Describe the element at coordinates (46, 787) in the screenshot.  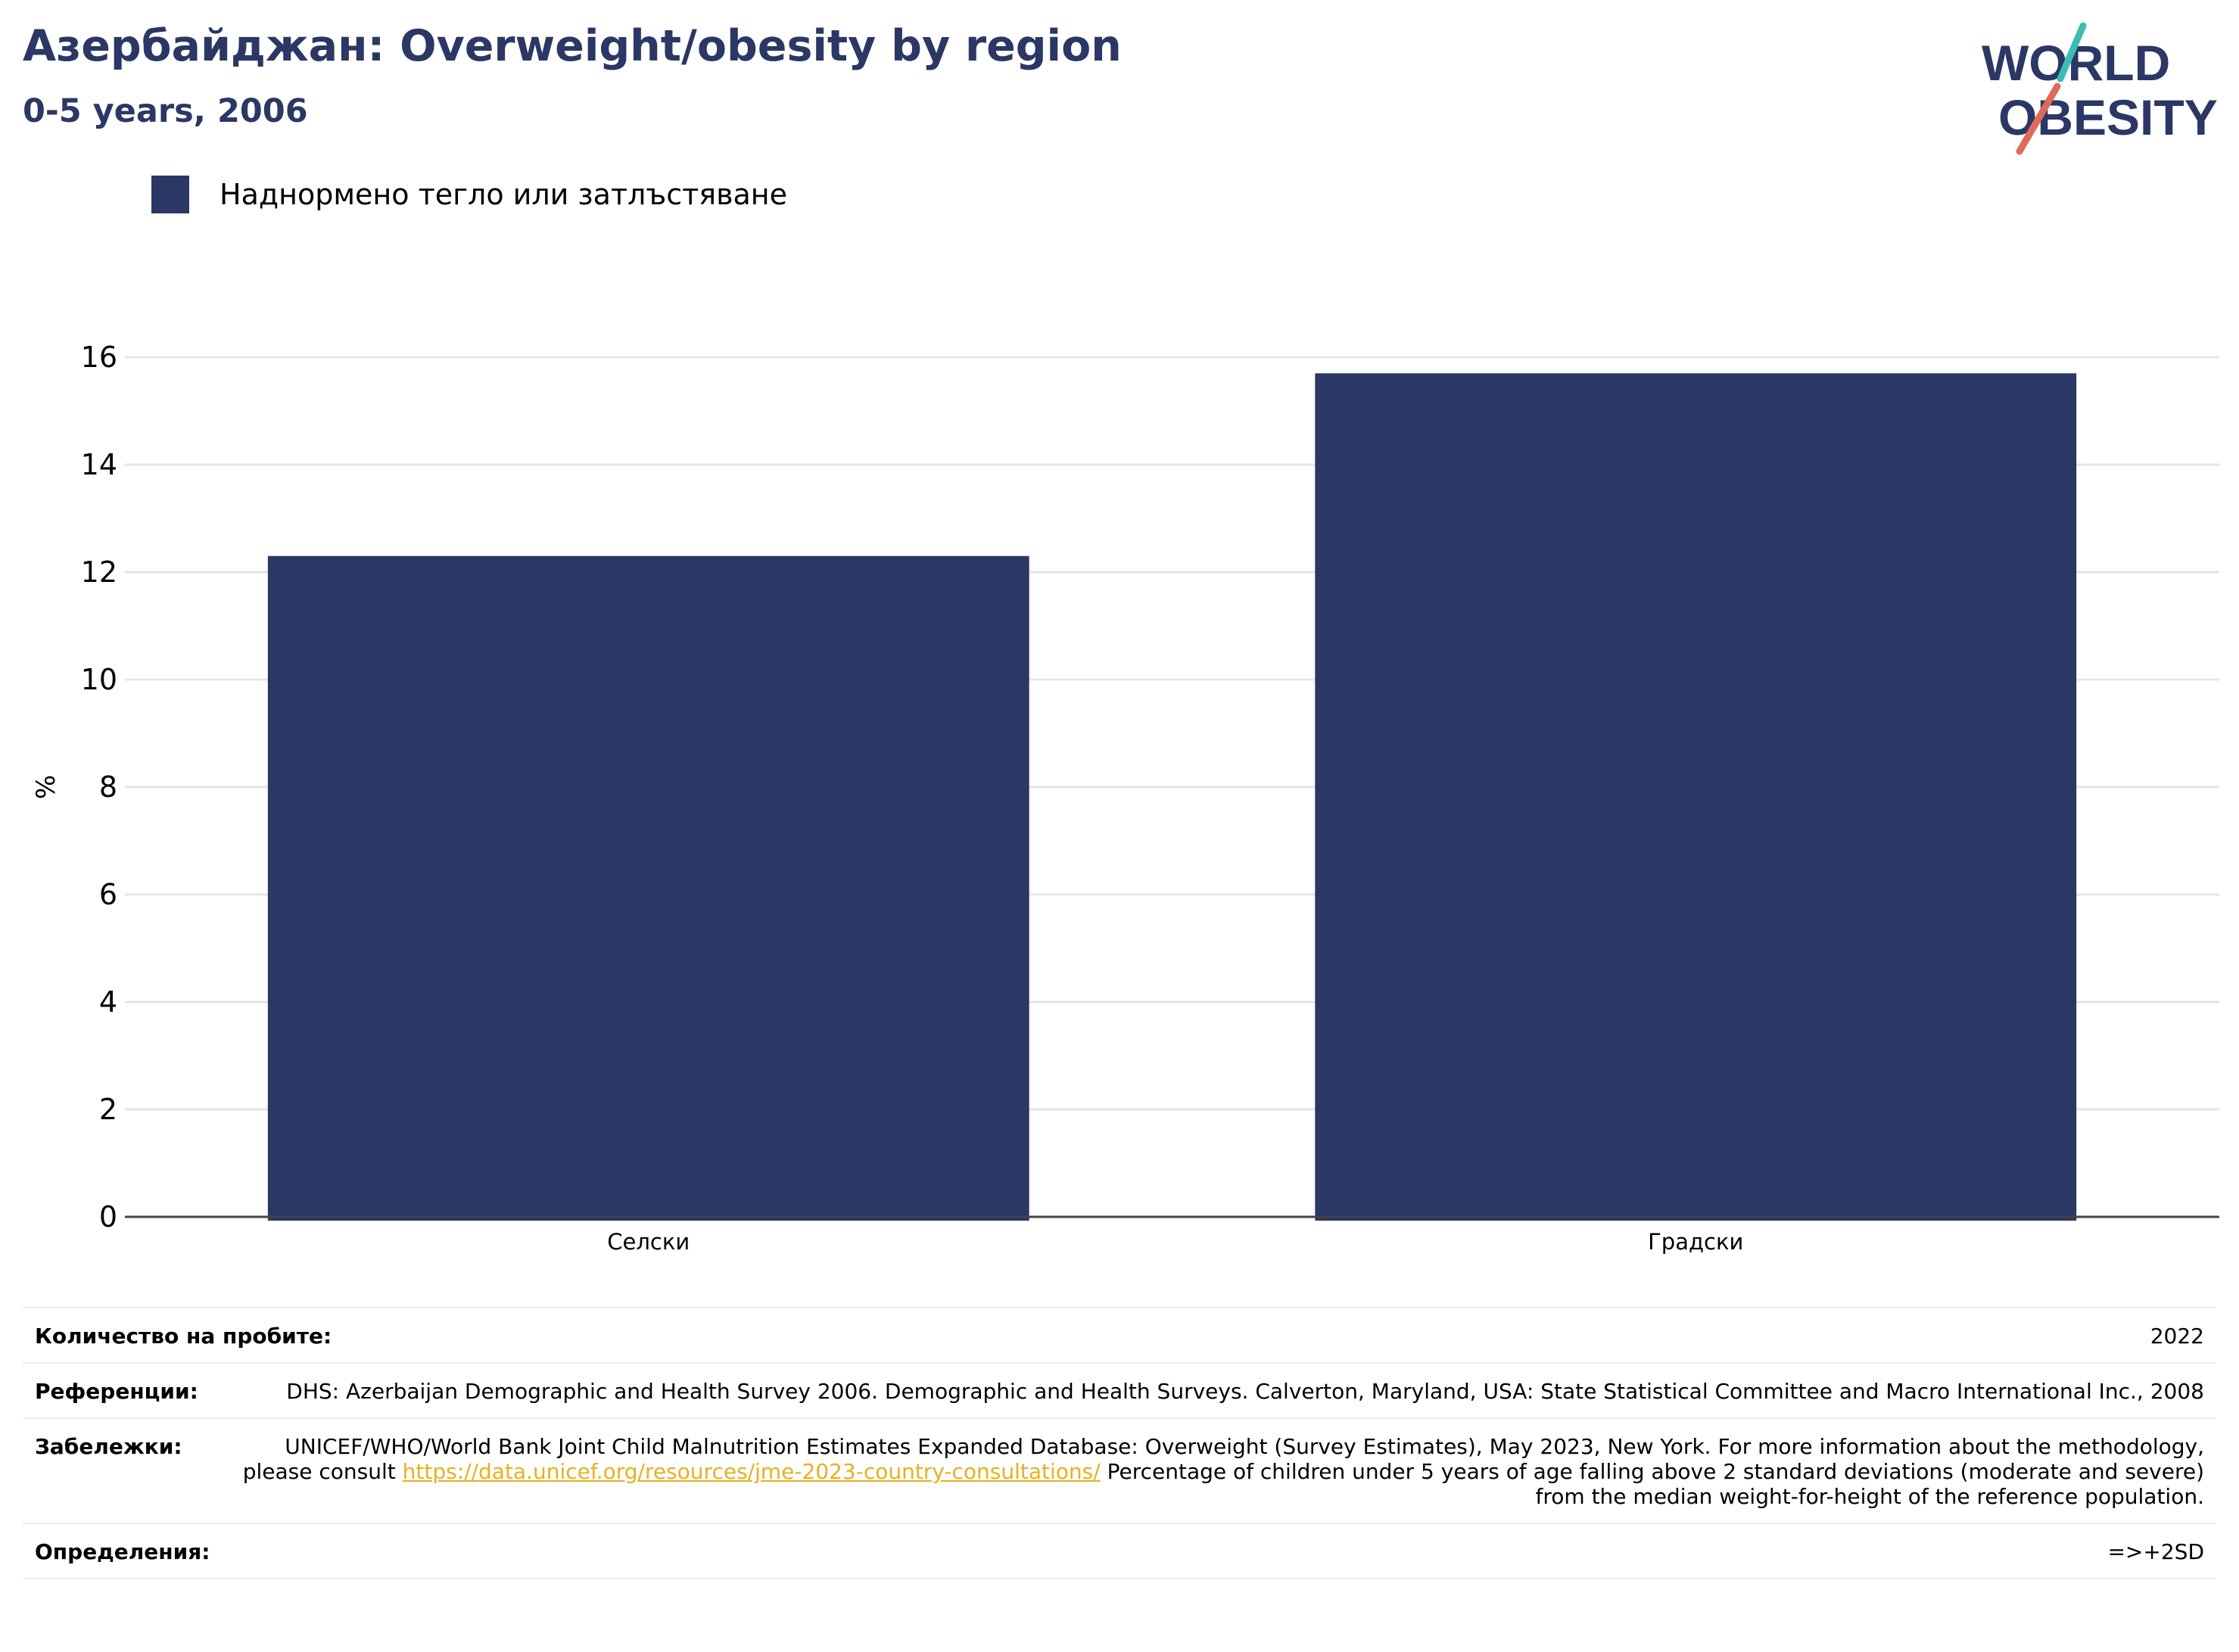
I see `y-axis-label: %` at that location.